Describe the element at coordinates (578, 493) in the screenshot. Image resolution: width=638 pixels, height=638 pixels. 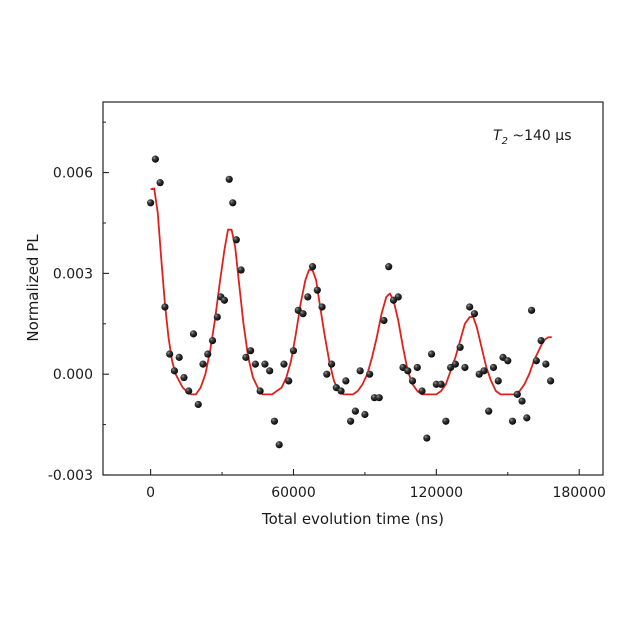
I see `x-tick-label: 180000` at that location.